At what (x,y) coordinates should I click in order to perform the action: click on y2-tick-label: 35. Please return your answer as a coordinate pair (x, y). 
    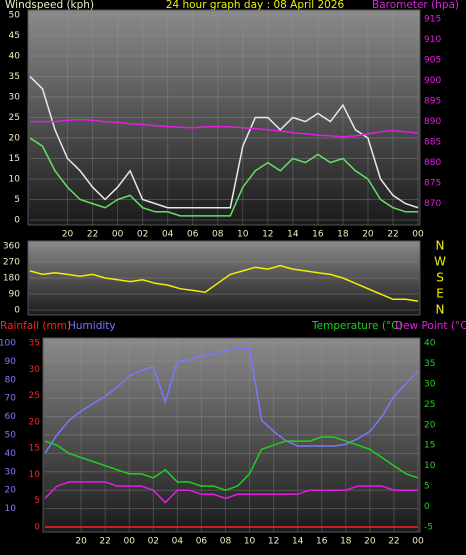
    Looking at the image, I should click on (429, 364).